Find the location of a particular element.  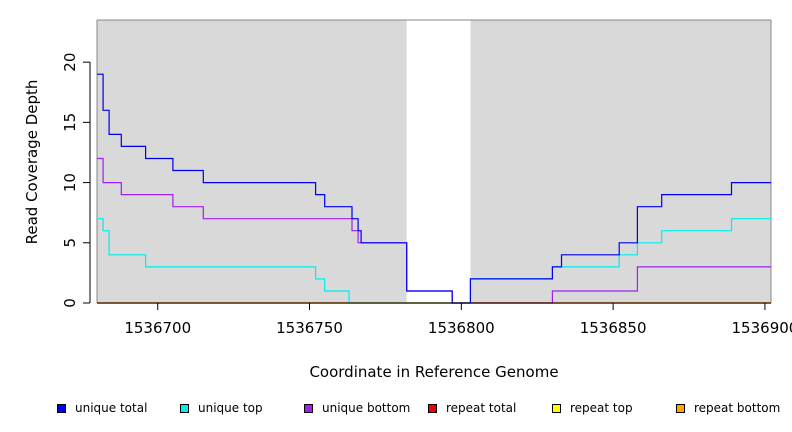

legend-item-unique-bottom: unique bottom is located at coordinates (357, 408).